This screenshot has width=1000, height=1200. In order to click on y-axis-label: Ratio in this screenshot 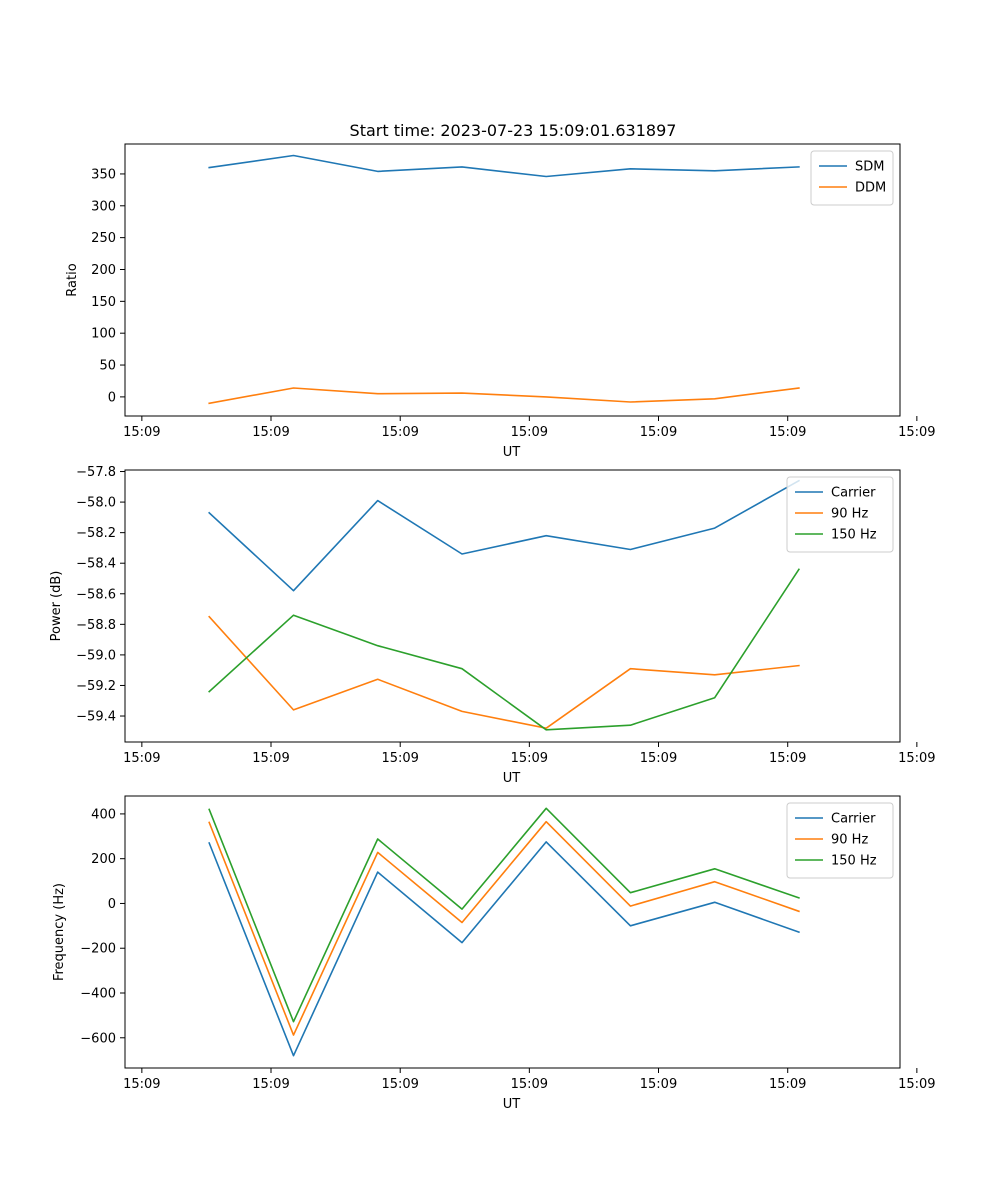, I will do `click(72, 279)`.